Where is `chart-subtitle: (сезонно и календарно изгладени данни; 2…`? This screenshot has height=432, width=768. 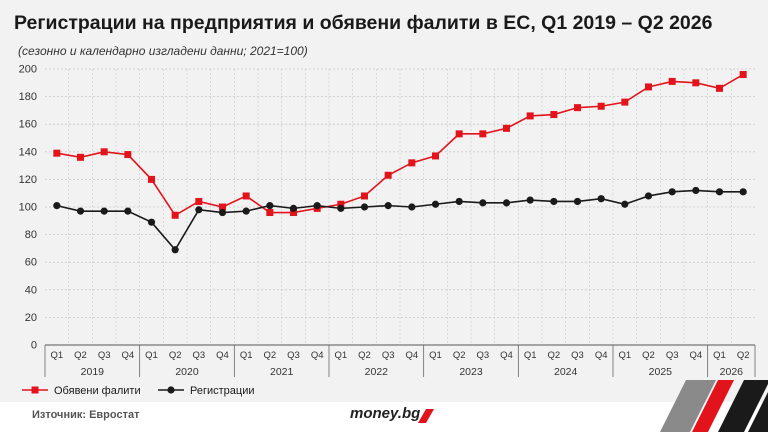
chart-subtitle: (сезонно и календарно изгладени данни; 2… is located at coordinates (163, 51).